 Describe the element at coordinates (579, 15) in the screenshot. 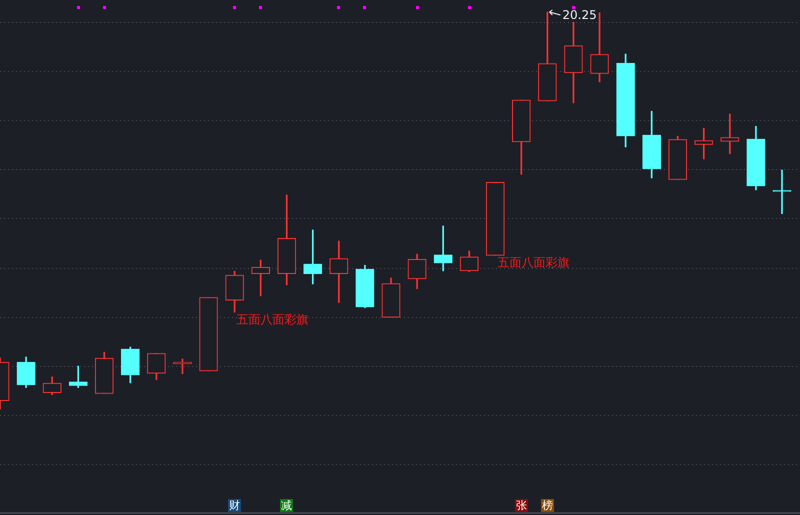

I see `annotation: 20.25` at that location.